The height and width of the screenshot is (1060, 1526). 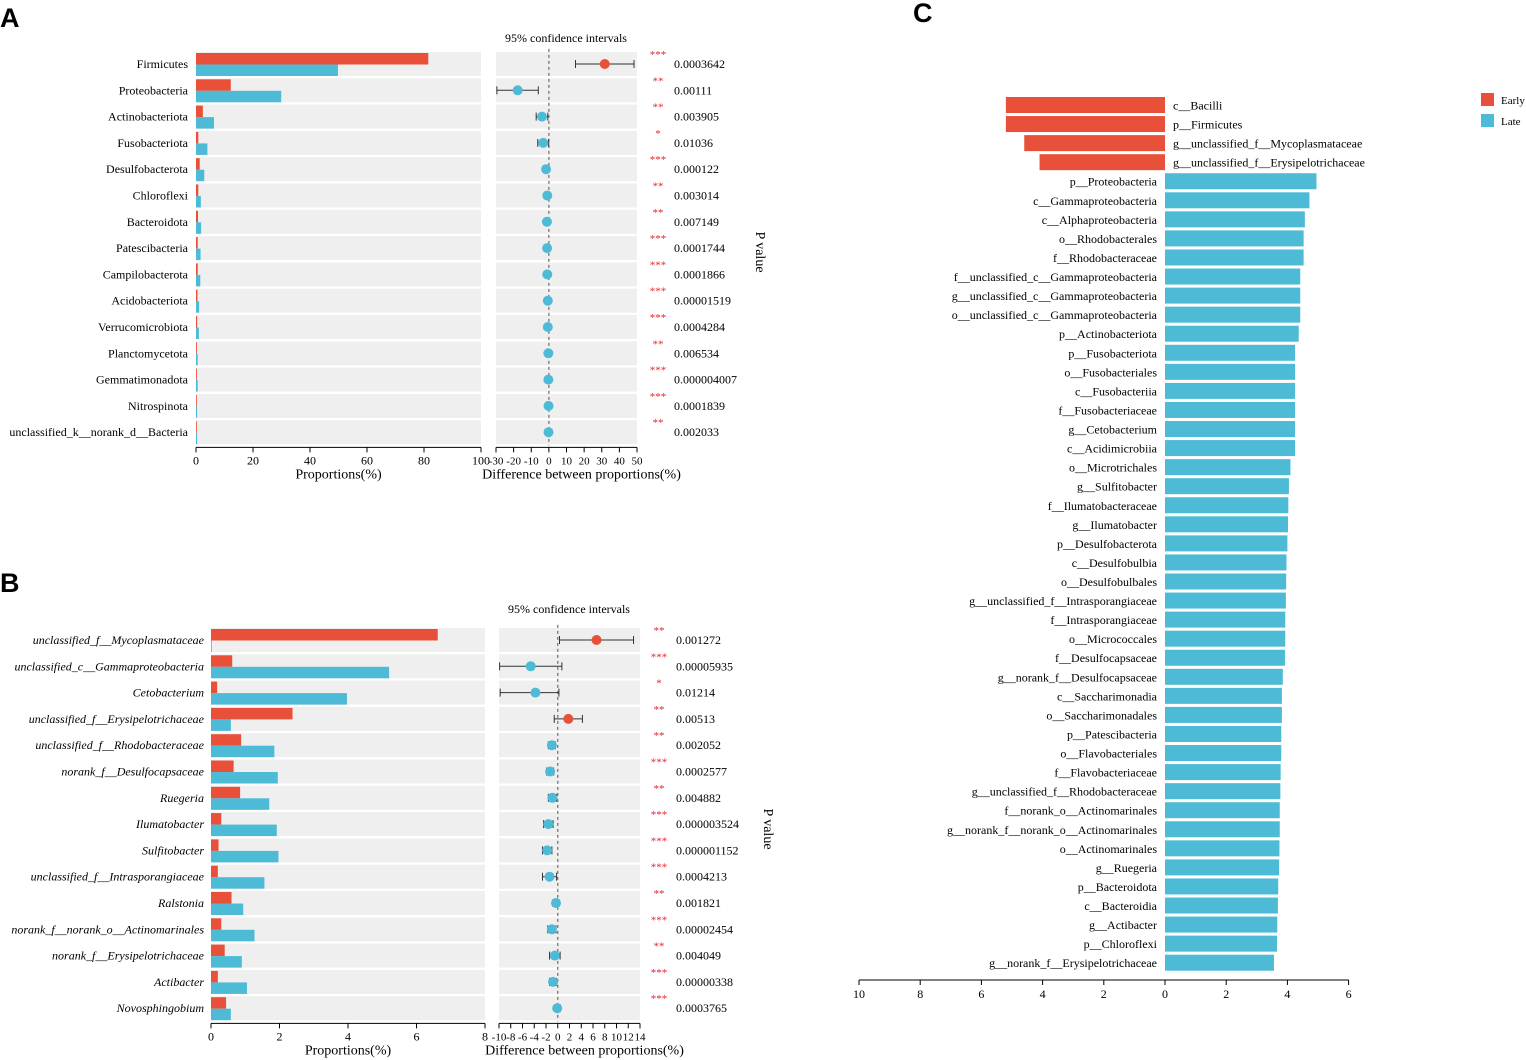 What do you see at coordinates (1121, 944) in the screenshot?
I see `taxon-label: p__Chloroflexi` at bounding box center [1121, 944].